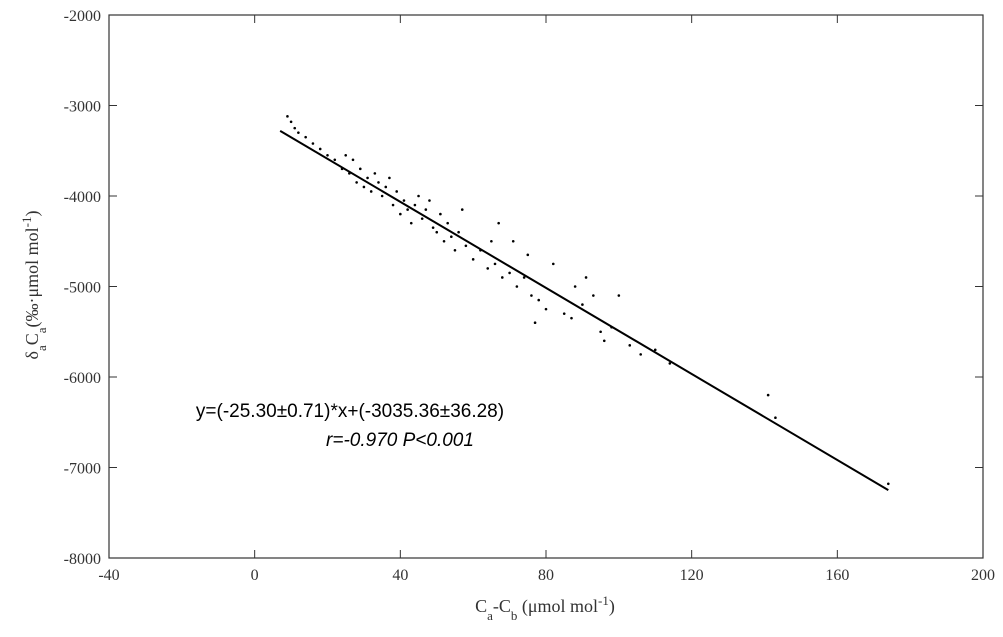  What do you see at coordinates (603, 600) in the screenshot?
I see `xlabel-part: -1` at bounding box center [603, 600].